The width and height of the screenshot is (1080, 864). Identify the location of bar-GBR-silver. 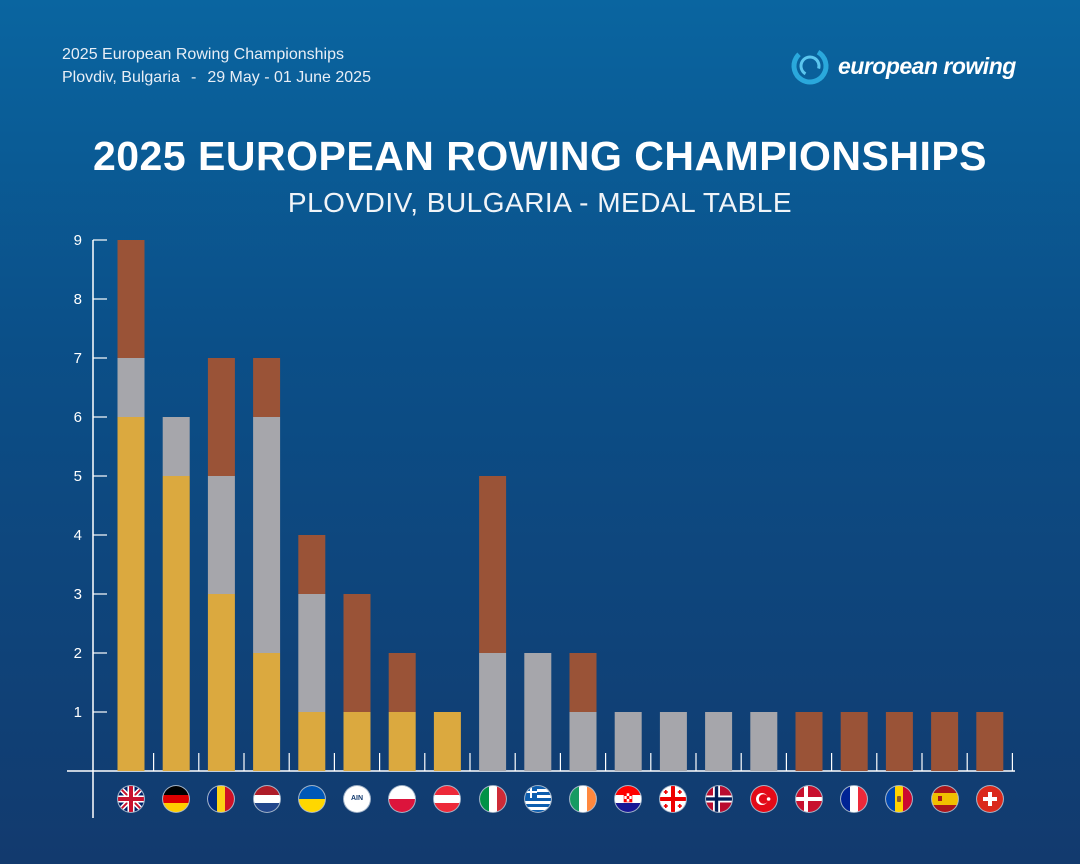
(131, 387).